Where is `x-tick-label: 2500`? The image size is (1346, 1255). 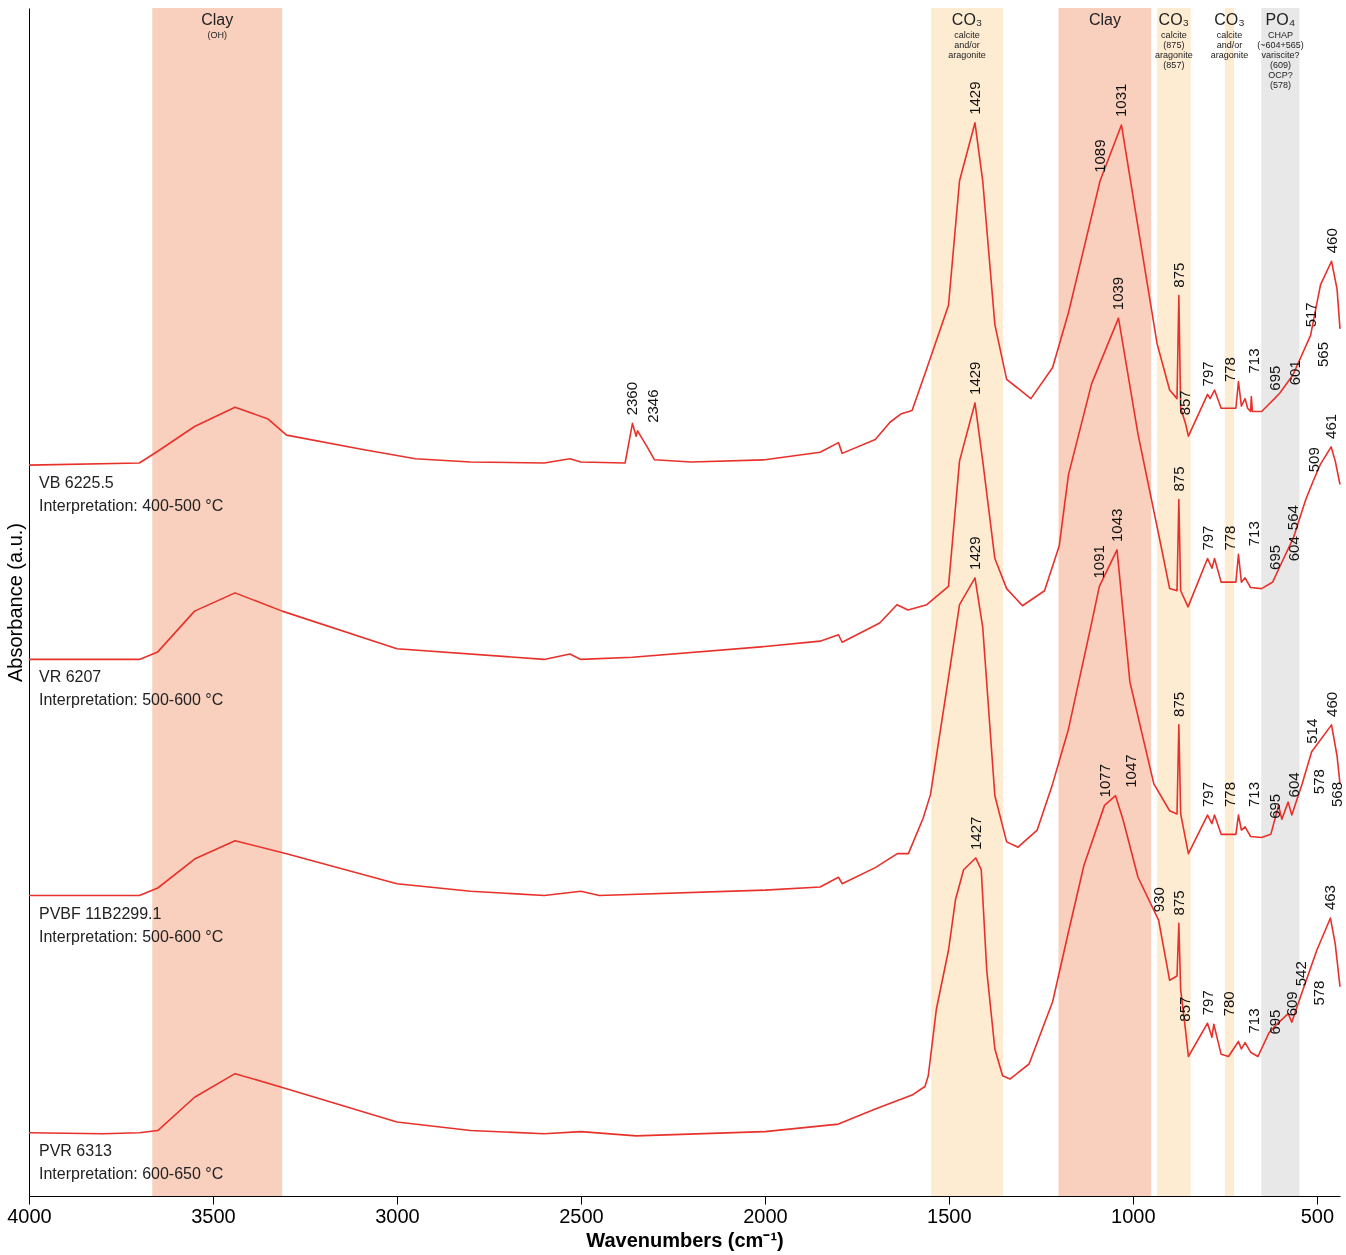
x-tick-label: 2500 is located at coordinates (581, 1215).